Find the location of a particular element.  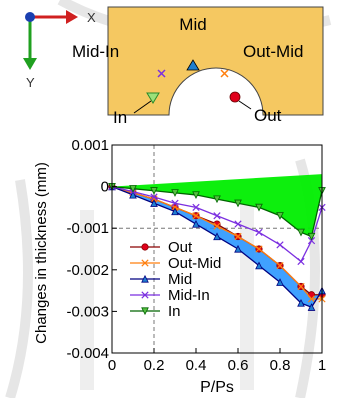

x-tick-label: 0.8 is located at coordinates (280, 365).